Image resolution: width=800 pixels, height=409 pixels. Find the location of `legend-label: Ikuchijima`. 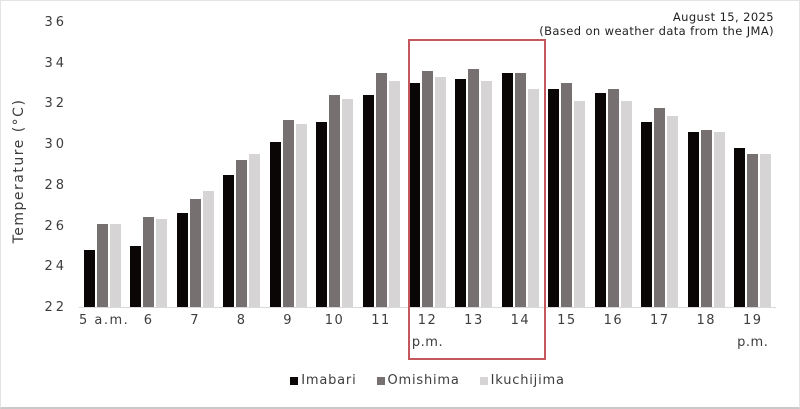

legend-label: Ikuchijima is located at coordinates (527, 380).